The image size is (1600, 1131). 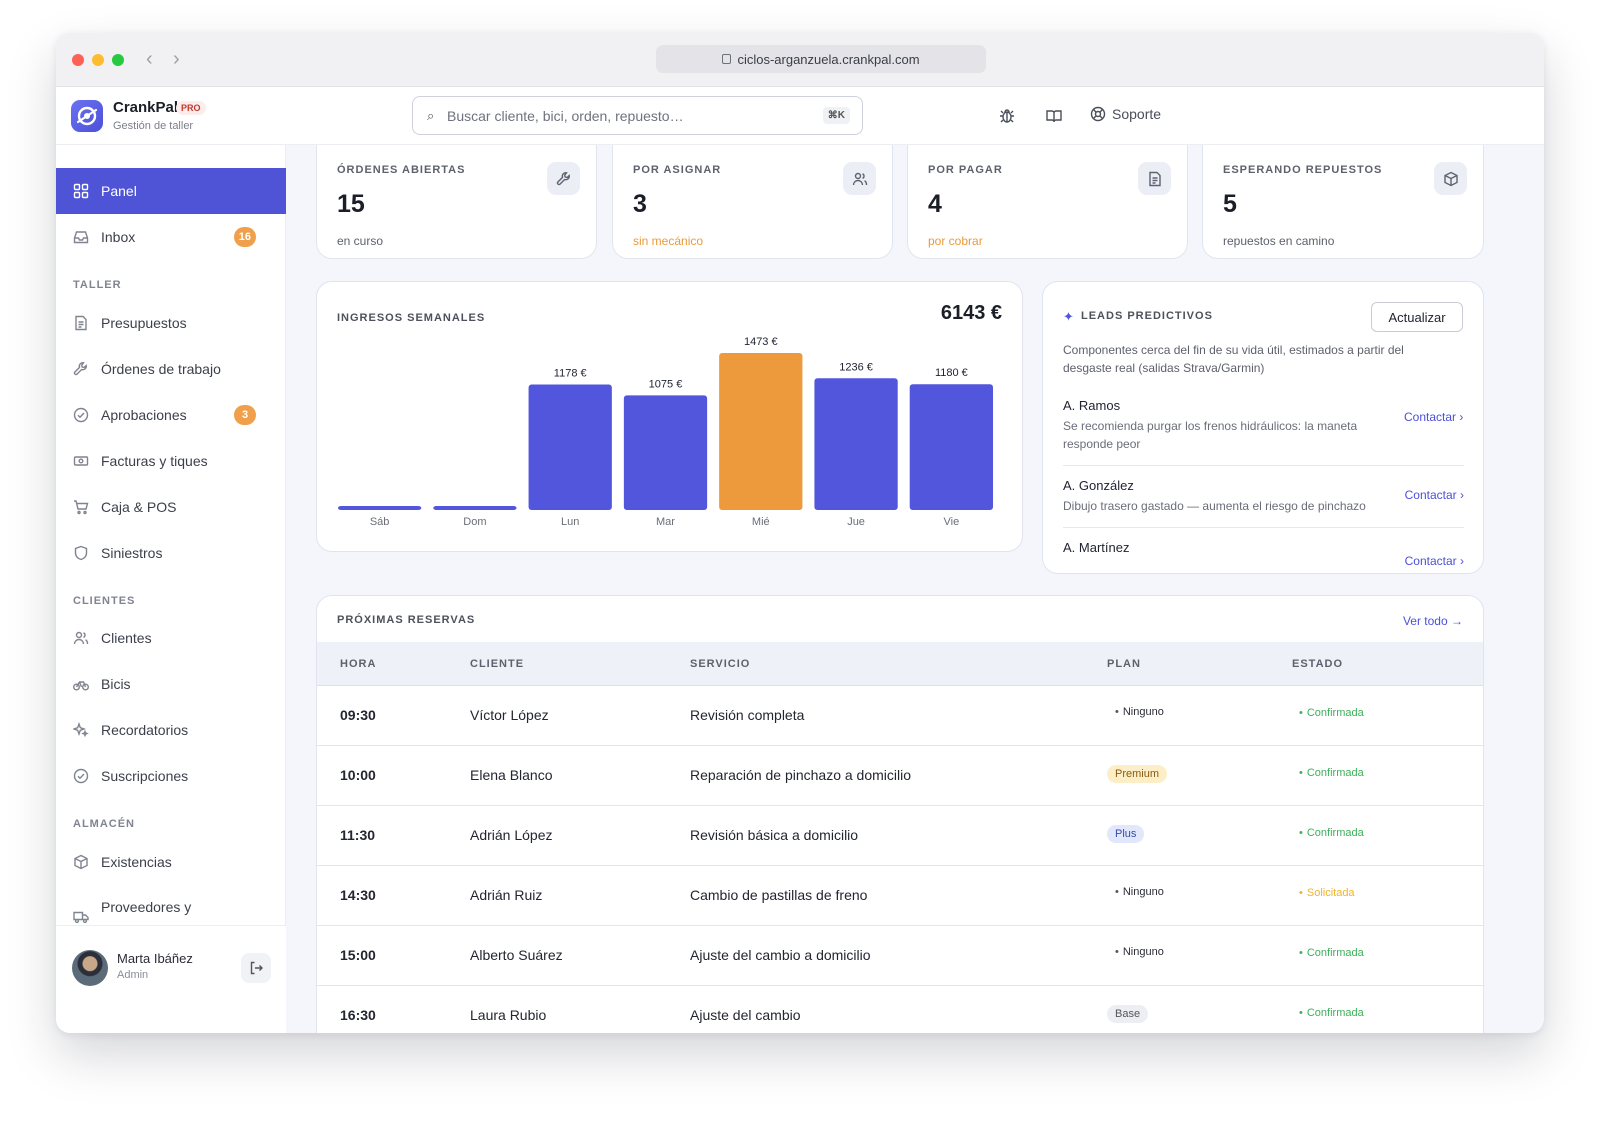 What do you see at coordinates (116, 684) in the screenshot?
I see `sidebar-item-label: Bicis` at bounding box center [116, 684].